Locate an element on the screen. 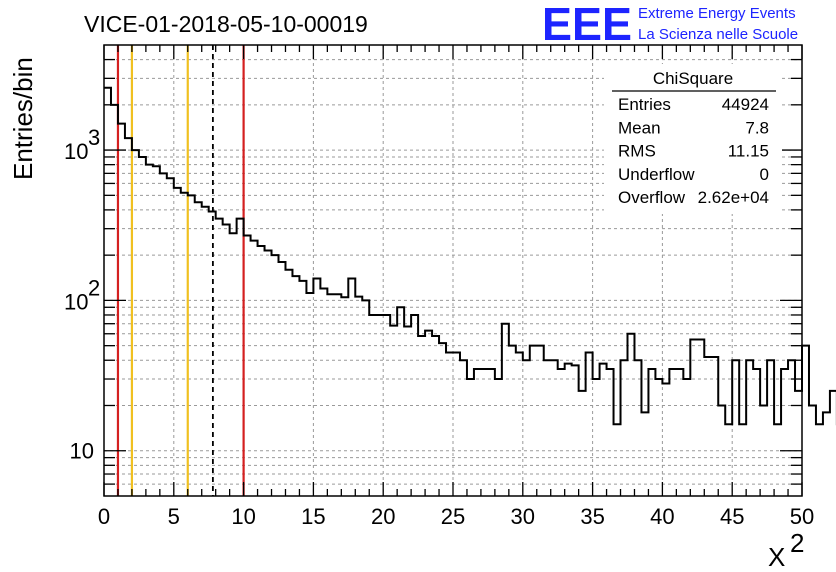  logo-line-2: La Scienza nelle Scuole is located at coordinates (718, 34).